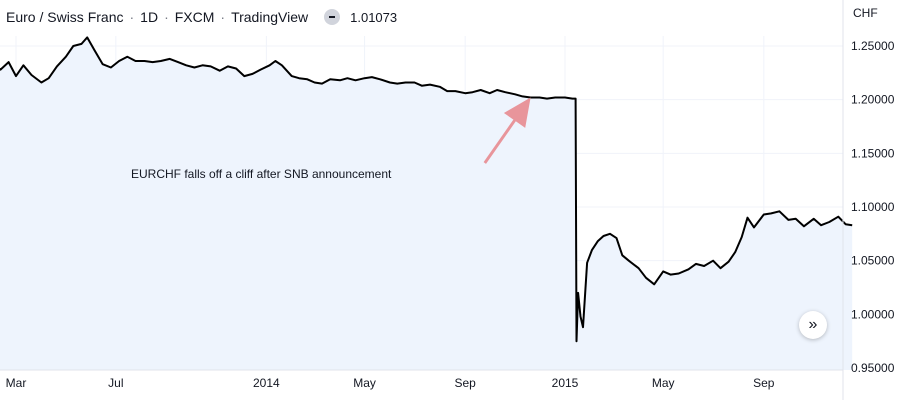 The image size is (907, 400). What do you see at coordinates (149, 17) in the screenshot?
I see `interval: 1D` at bounding box center [149, 17].